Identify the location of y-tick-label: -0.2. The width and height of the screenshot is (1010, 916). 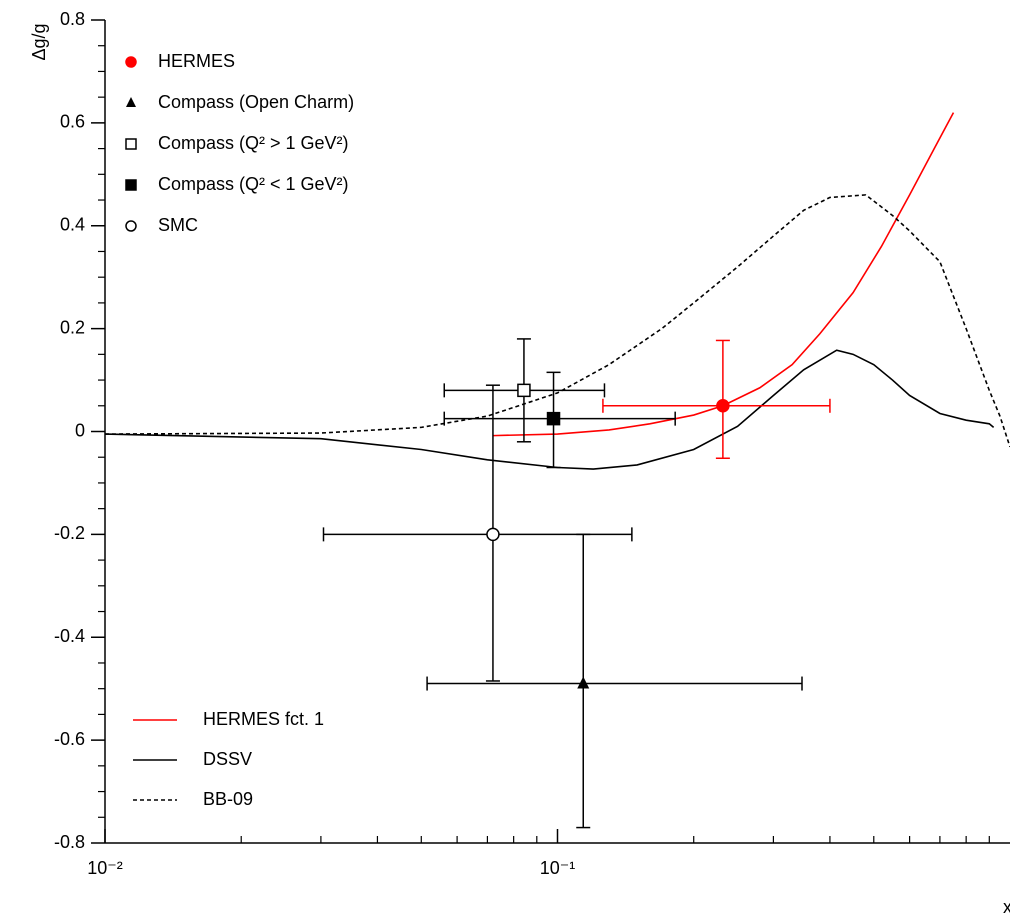
(69, 533).